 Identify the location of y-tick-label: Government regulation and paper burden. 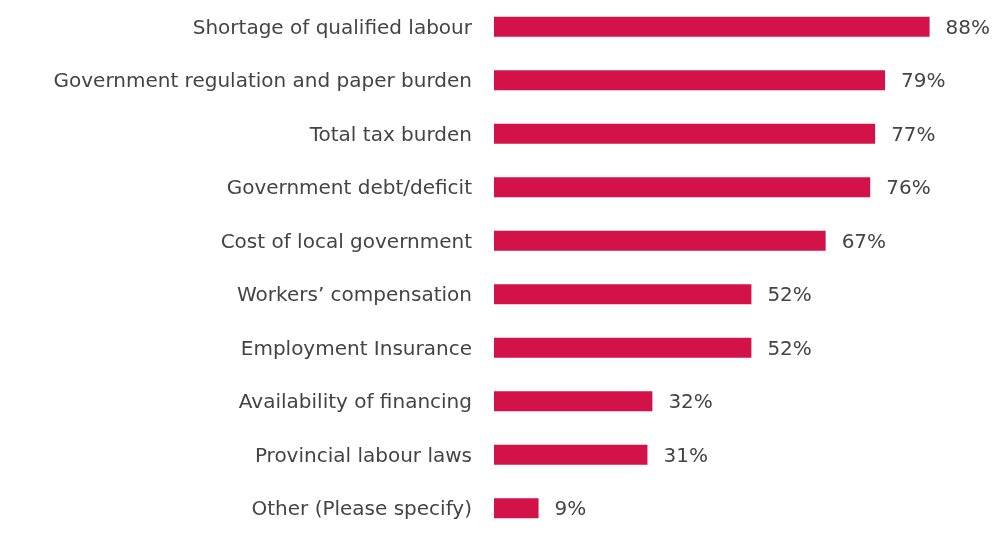
(262, 80).